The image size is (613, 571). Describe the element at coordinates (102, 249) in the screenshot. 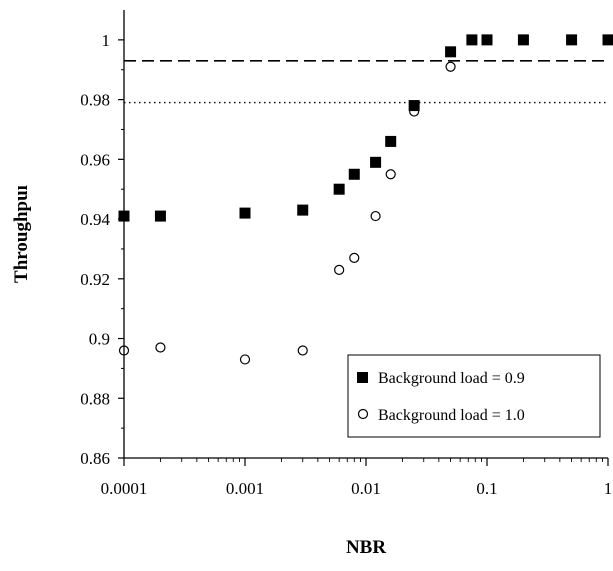

I see `y-ticks: 0.86 0.88 0.9 0.92 0.94 0.96 0.98 1` at that location.